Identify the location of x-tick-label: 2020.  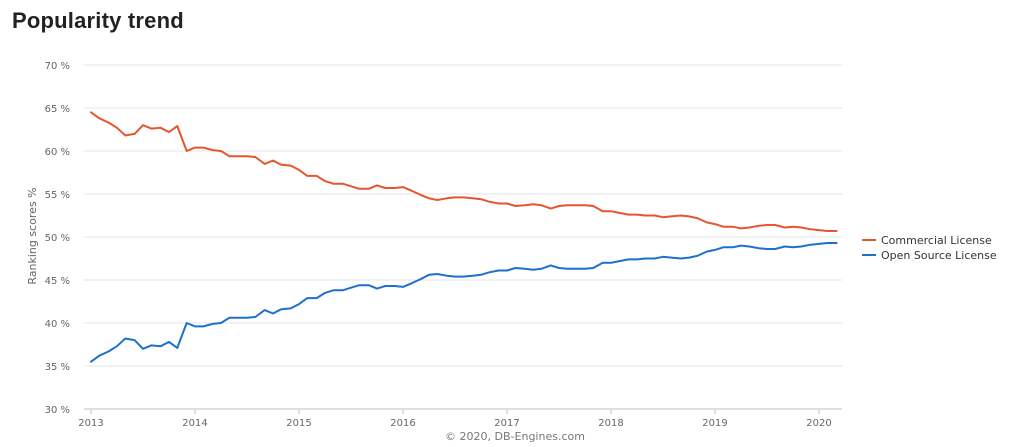
(818, 423).